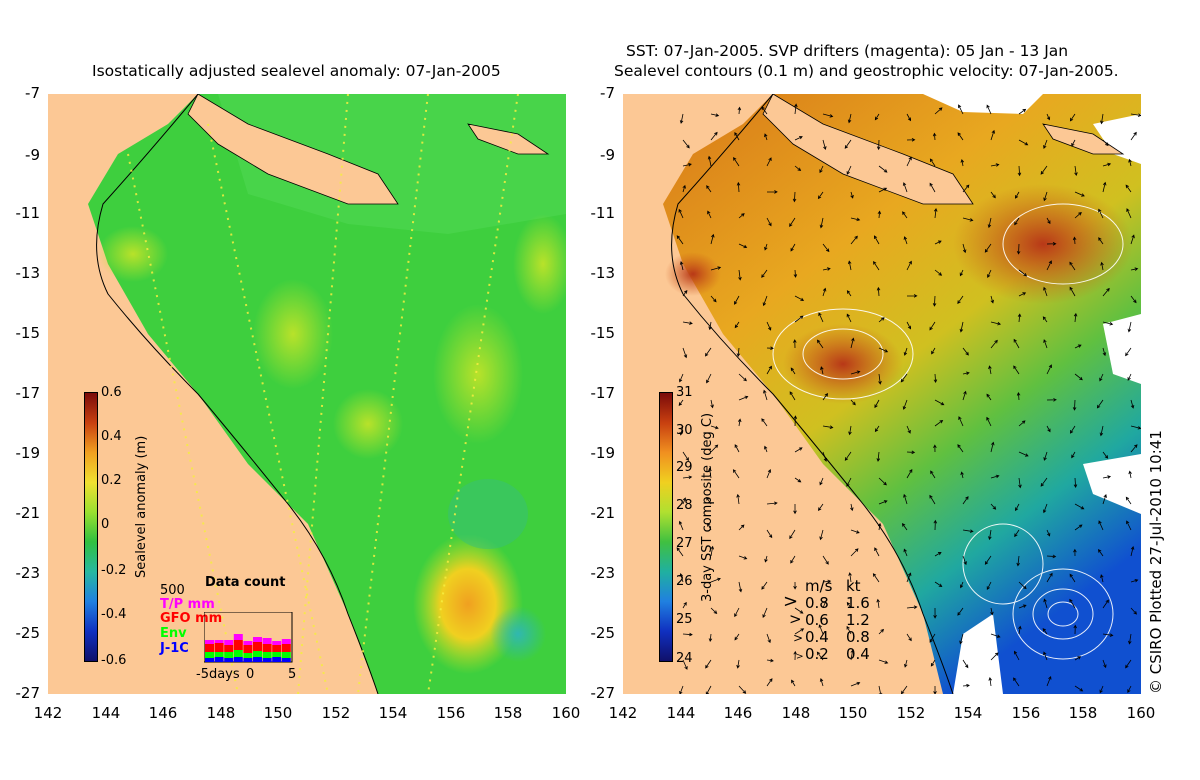 This screenshot has height=780, width=1200. I want to click on x-tick: 144, so click(106, 713).